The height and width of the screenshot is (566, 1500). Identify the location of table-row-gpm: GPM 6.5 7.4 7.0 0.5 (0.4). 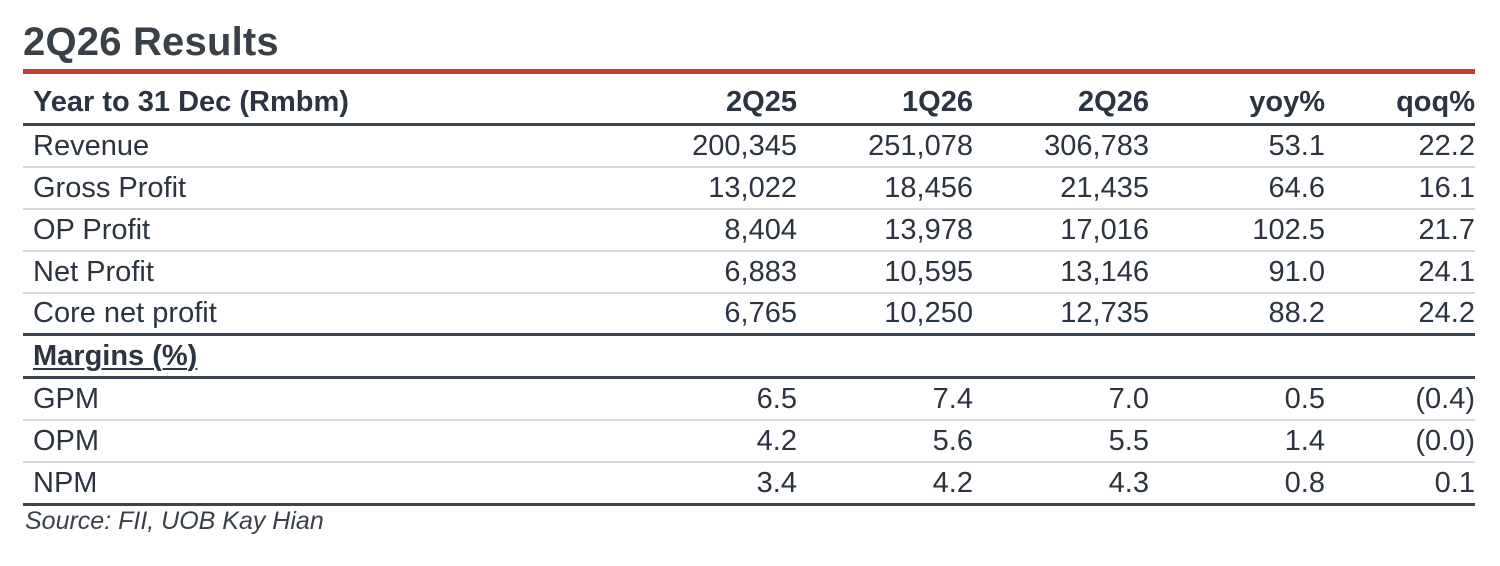
(749, 399).